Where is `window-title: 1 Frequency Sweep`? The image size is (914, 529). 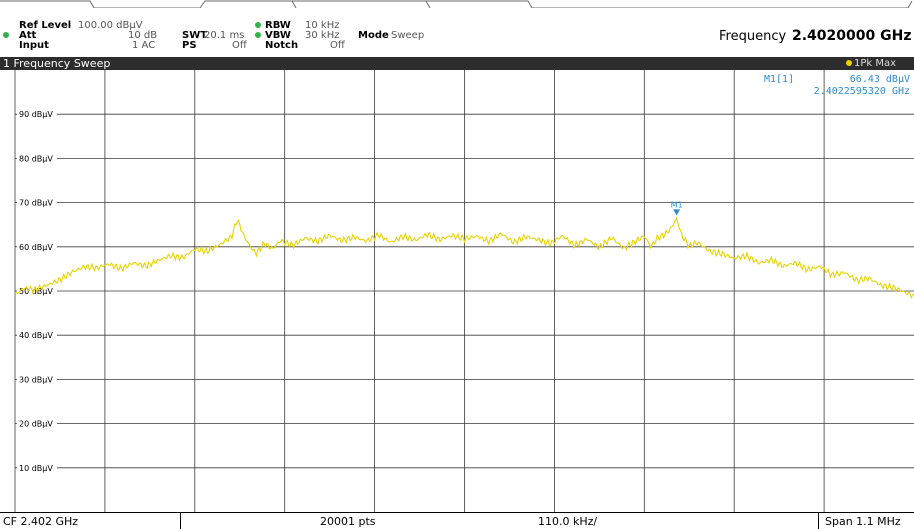 window-title: 1 Frequency Sweep is located at coordinates (57, 63).